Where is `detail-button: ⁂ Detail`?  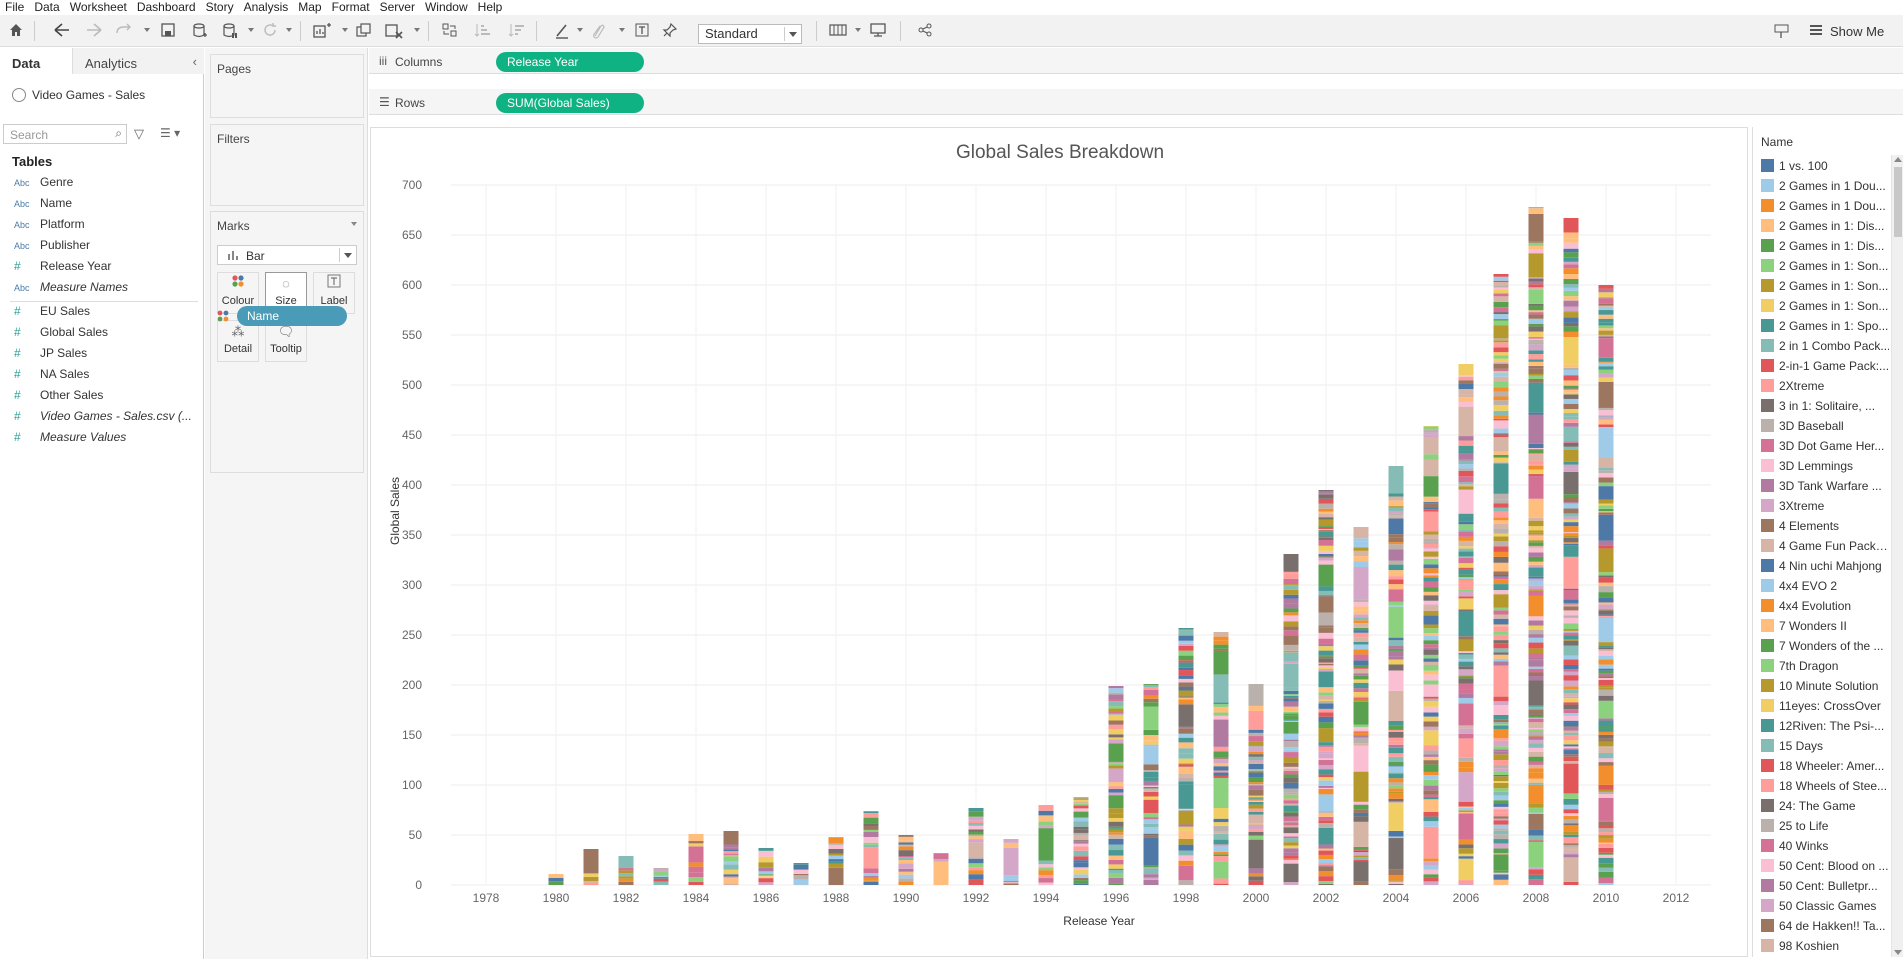
detail-button: ⁂ Detail is located at coordinates (238, 341).